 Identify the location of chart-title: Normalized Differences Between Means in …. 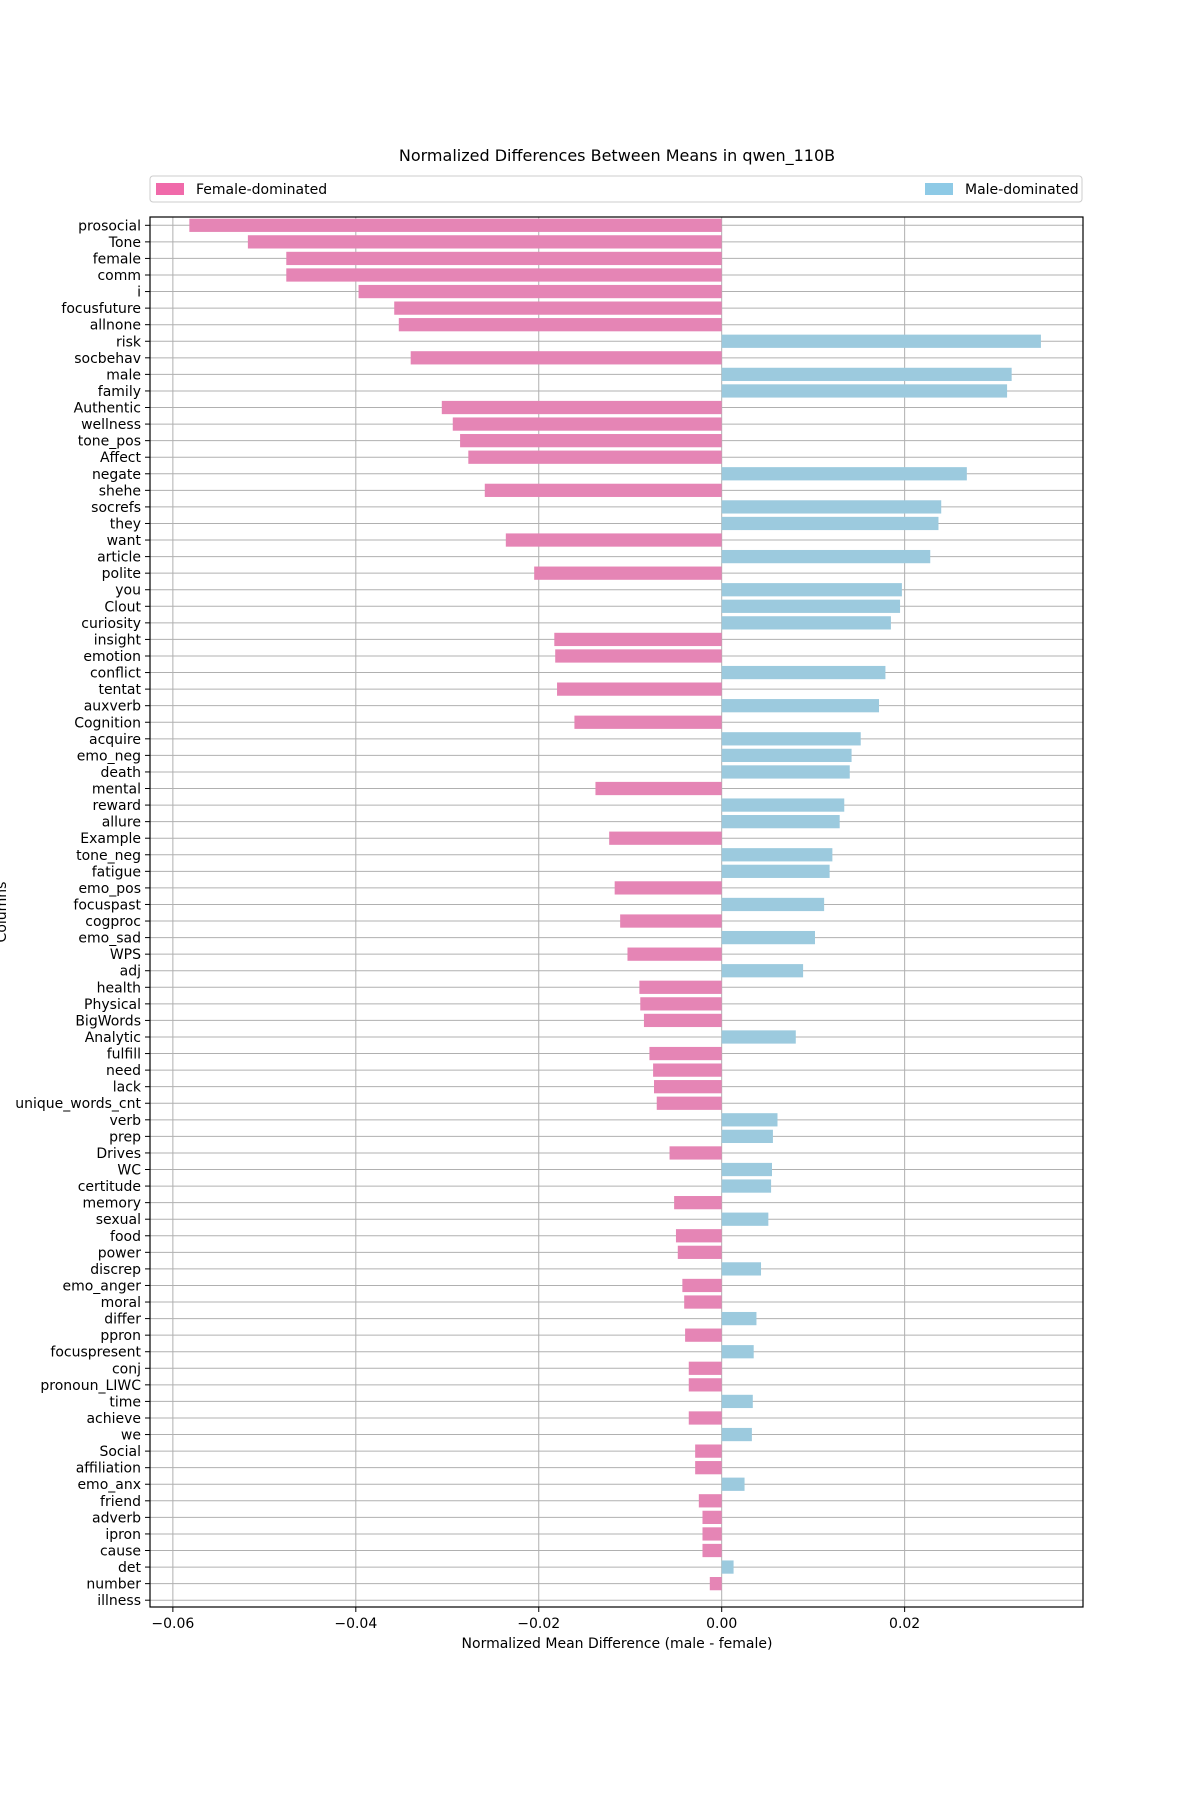
(617, 156).